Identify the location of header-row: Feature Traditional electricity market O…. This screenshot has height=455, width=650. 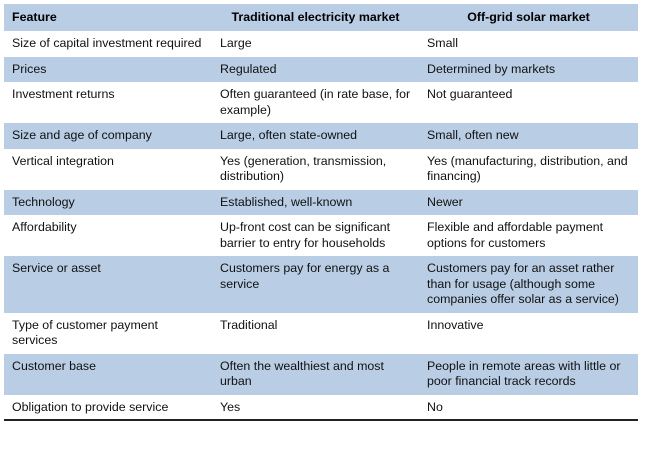
(321, 17).